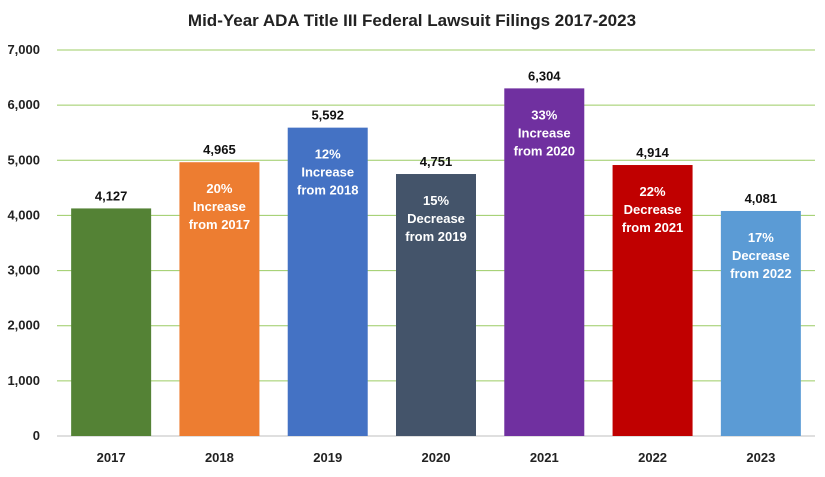  I want to click on y-tick-label: 1,000, so click(23, 380).